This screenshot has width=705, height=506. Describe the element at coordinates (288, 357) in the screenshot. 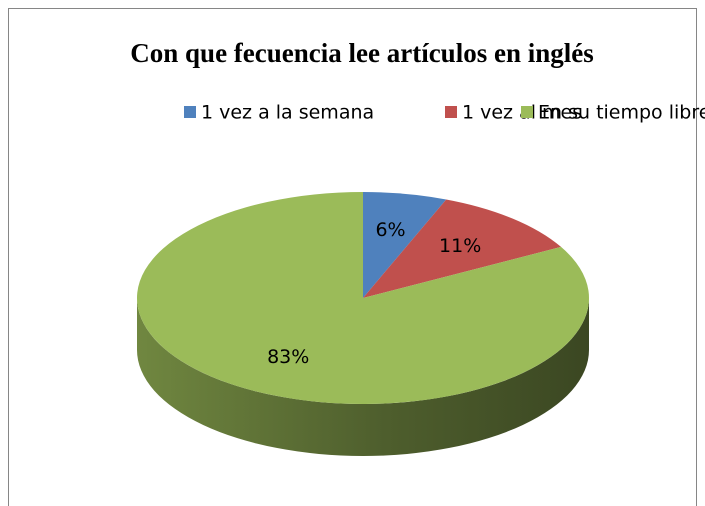

I see `data-label: 83%` at that location.